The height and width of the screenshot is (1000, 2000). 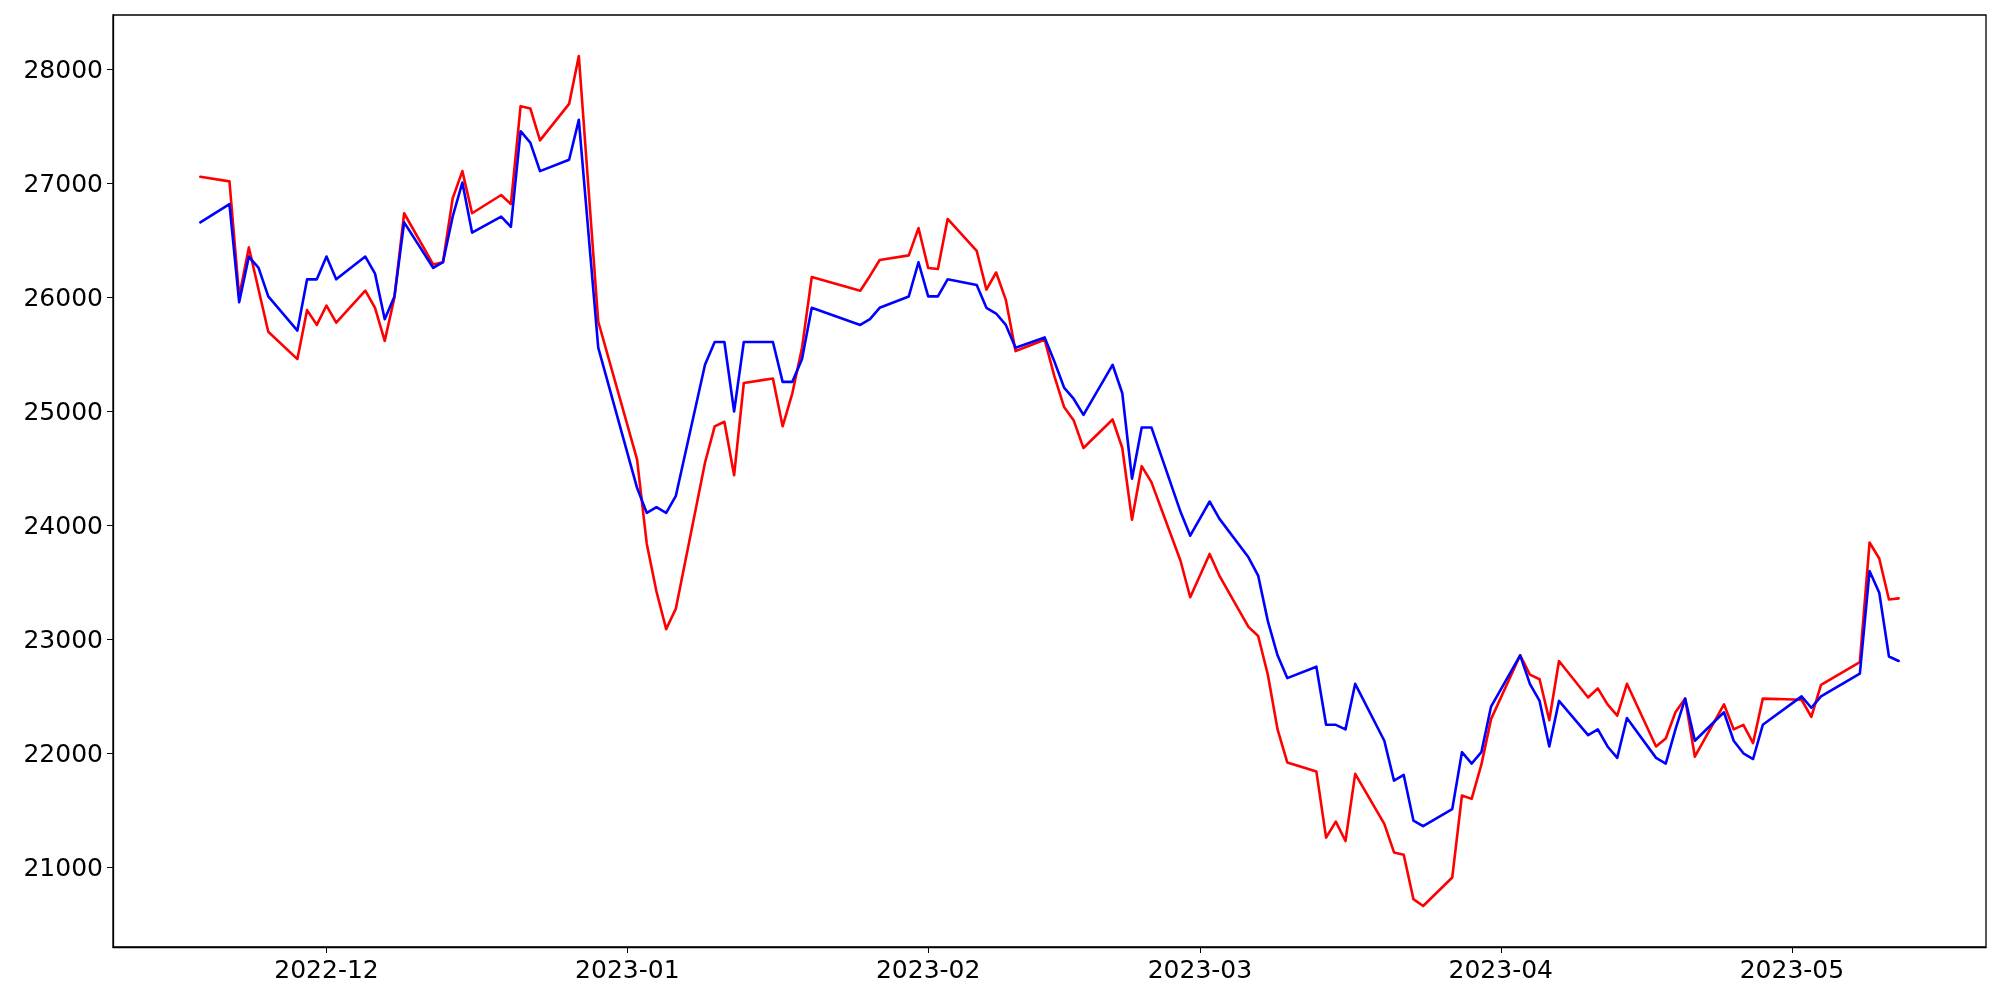 I want to click on y-tick-label: 24000, so click(x=63, y=525).